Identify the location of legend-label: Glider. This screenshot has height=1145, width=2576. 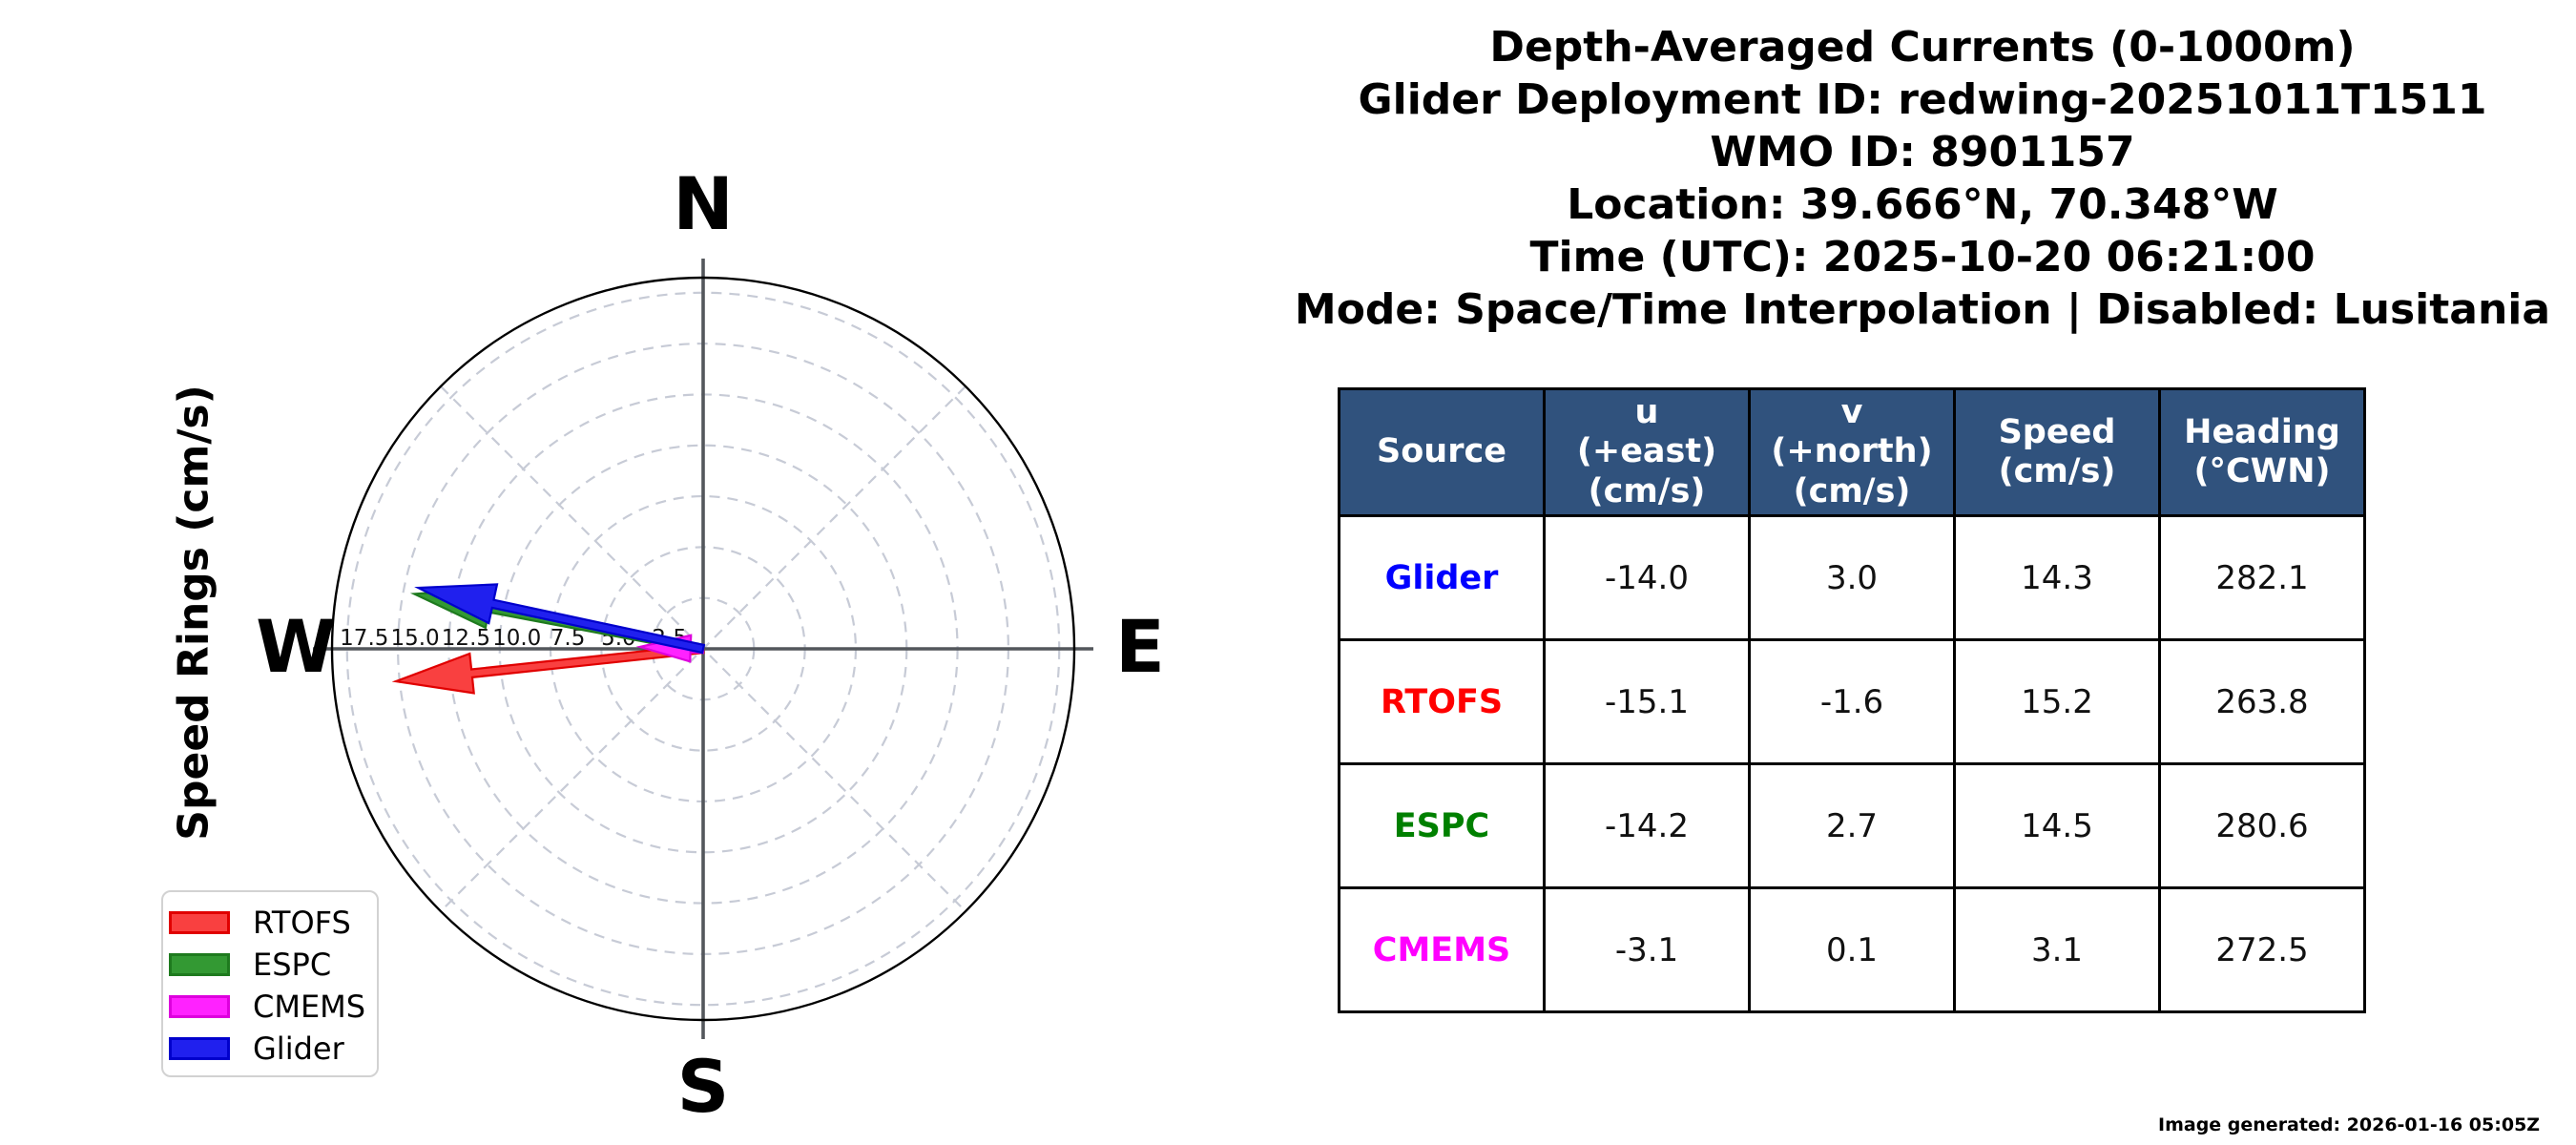
(298, 1048).